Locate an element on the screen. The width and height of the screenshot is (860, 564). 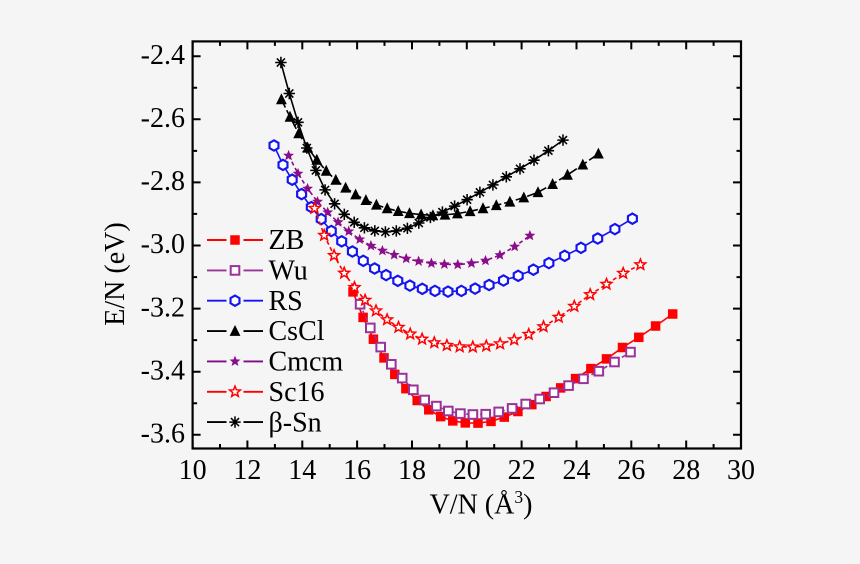
svg-text: Cmcm is located at coordinates (306, 362).